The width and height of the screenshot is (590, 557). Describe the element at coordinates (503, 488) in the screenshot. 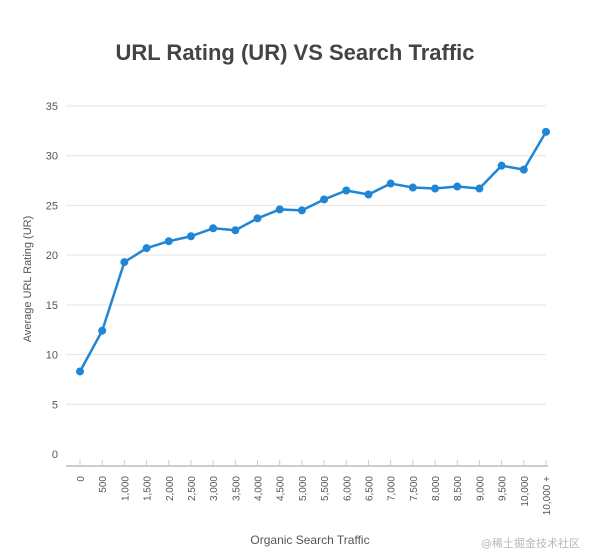

I see `x-tick-label: 9,500` at that location.